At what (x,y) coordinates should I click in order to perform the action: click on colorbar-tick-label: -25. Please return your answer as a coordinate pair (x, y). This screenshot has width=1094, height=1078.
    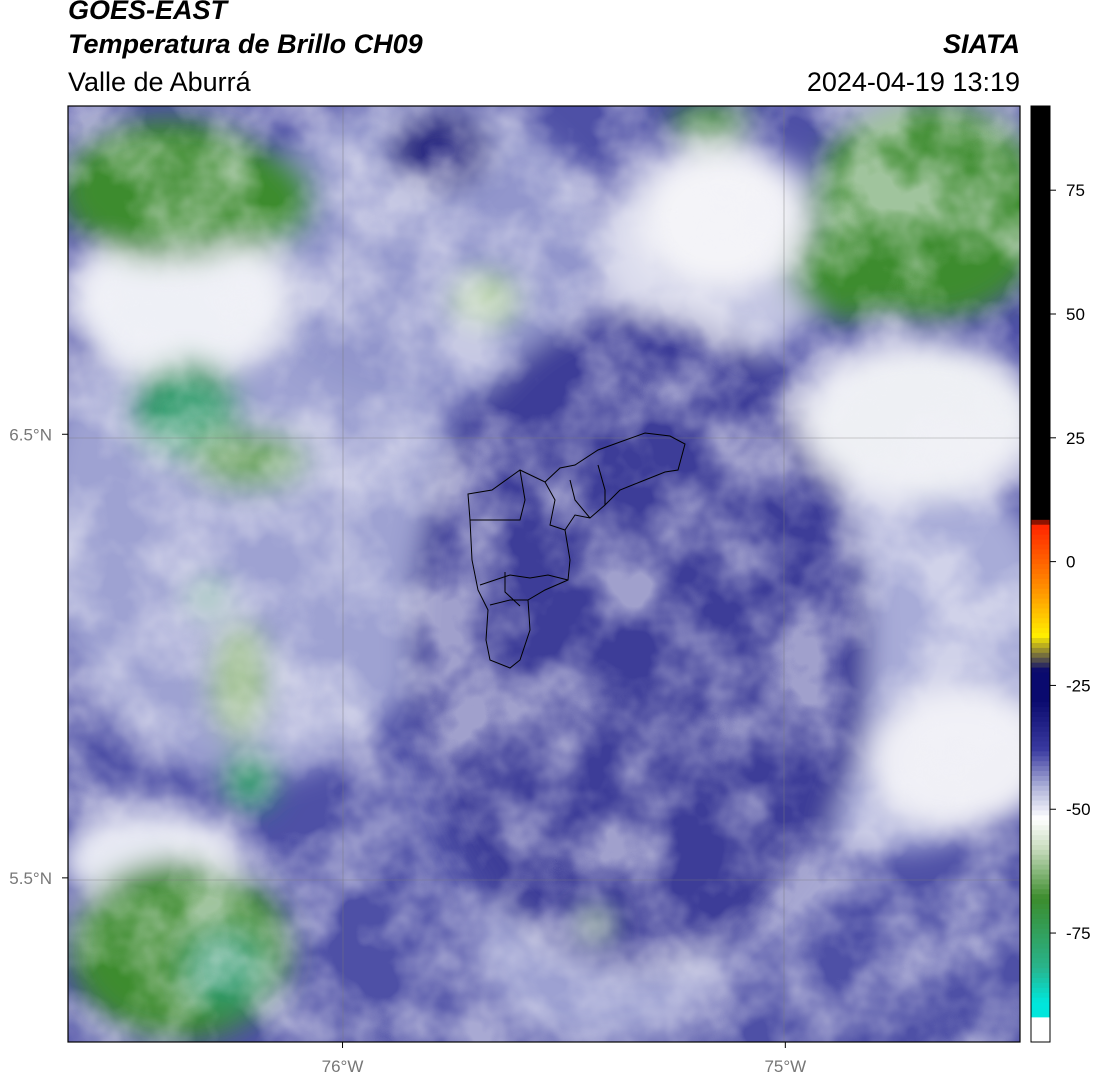
    Looking at the image, I should click on (1078, 685).